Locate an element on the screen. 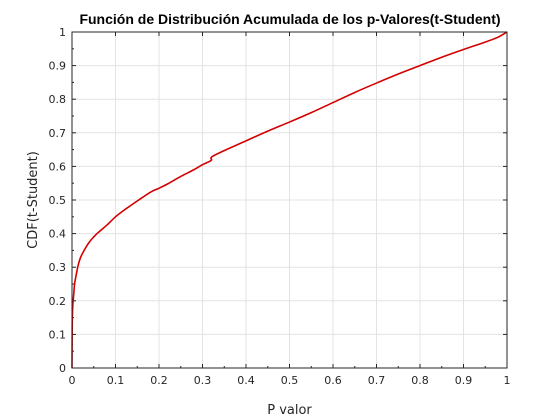 The image size is (560, 420). x-tick-label: 0.2 is located at coordinates (159, 380).